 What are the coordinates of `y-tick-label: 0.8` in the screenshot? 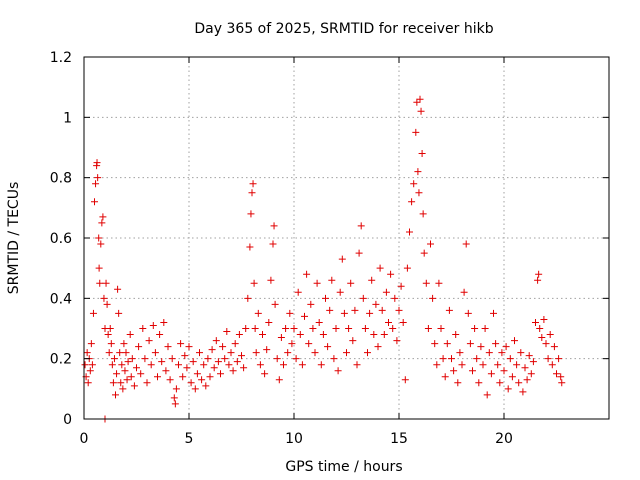 It's located at (61, 179).